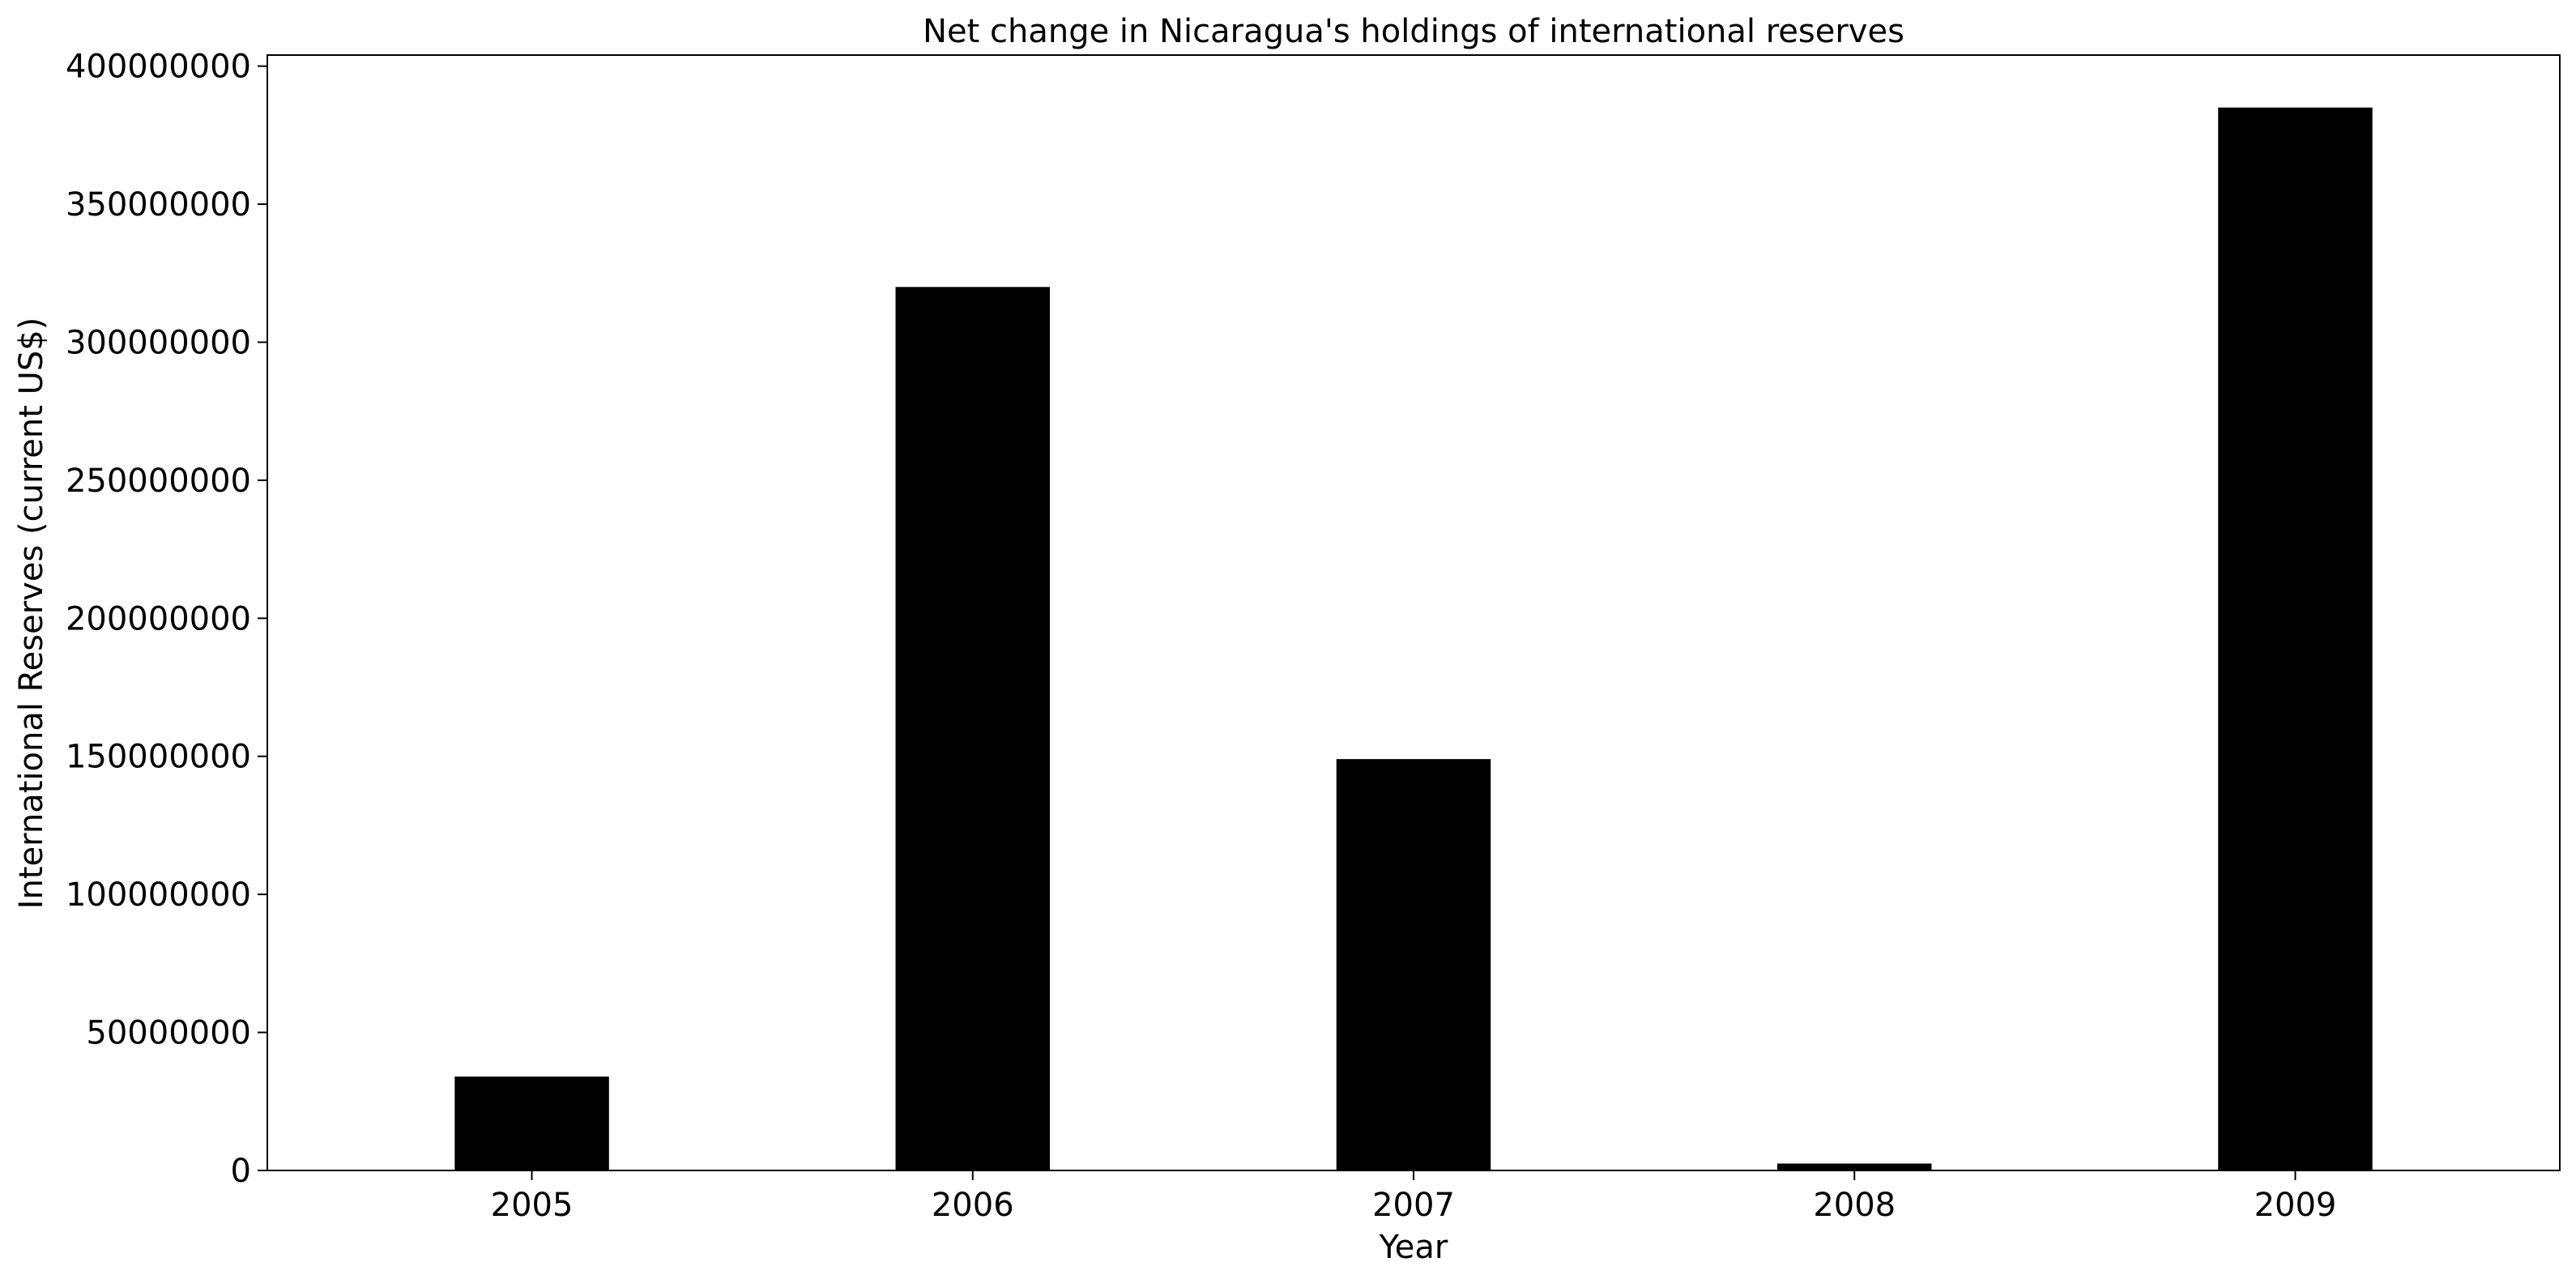 Image resolution: width=2576 pixels, height=1279 pixels. I want to click on y-tick-label: 150000000, so click(158, 757).